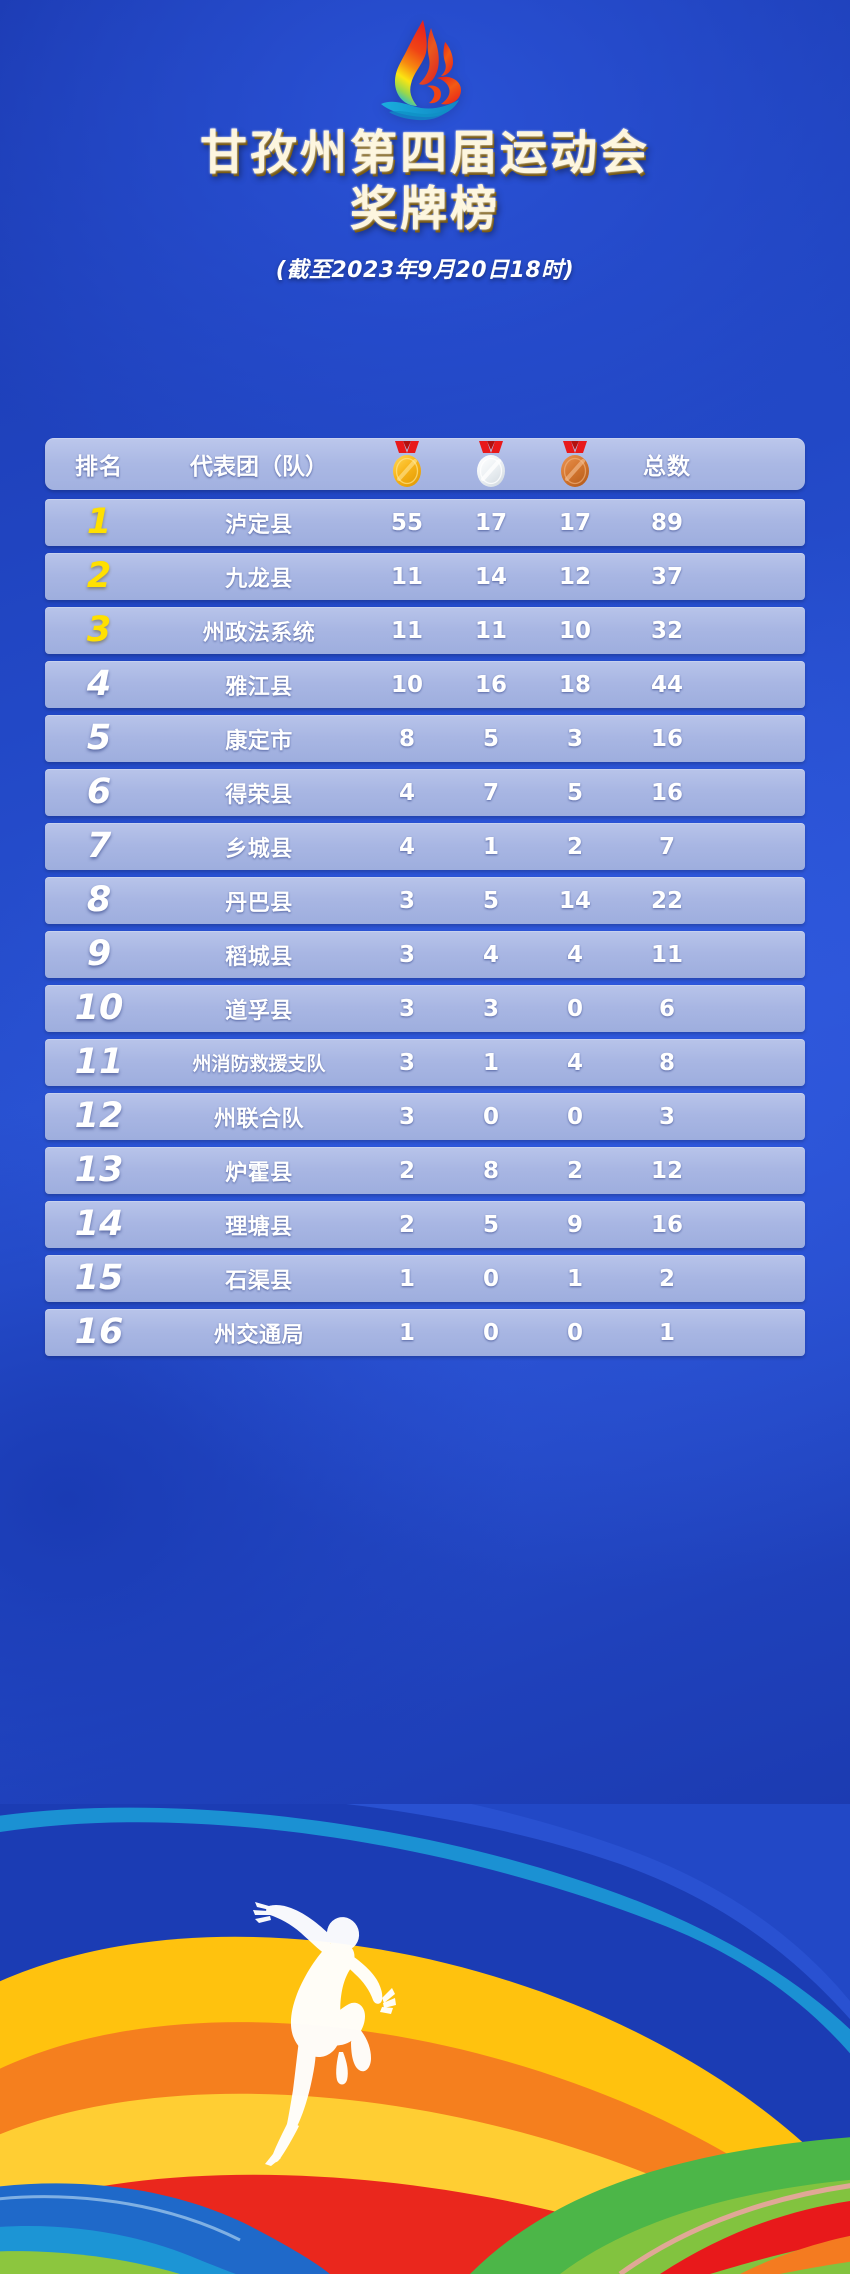  What do you see at coordinates (259, 467) in the screenshot?
I see `column-header-team: 代表团（队）` at bounding box center [259, 467].